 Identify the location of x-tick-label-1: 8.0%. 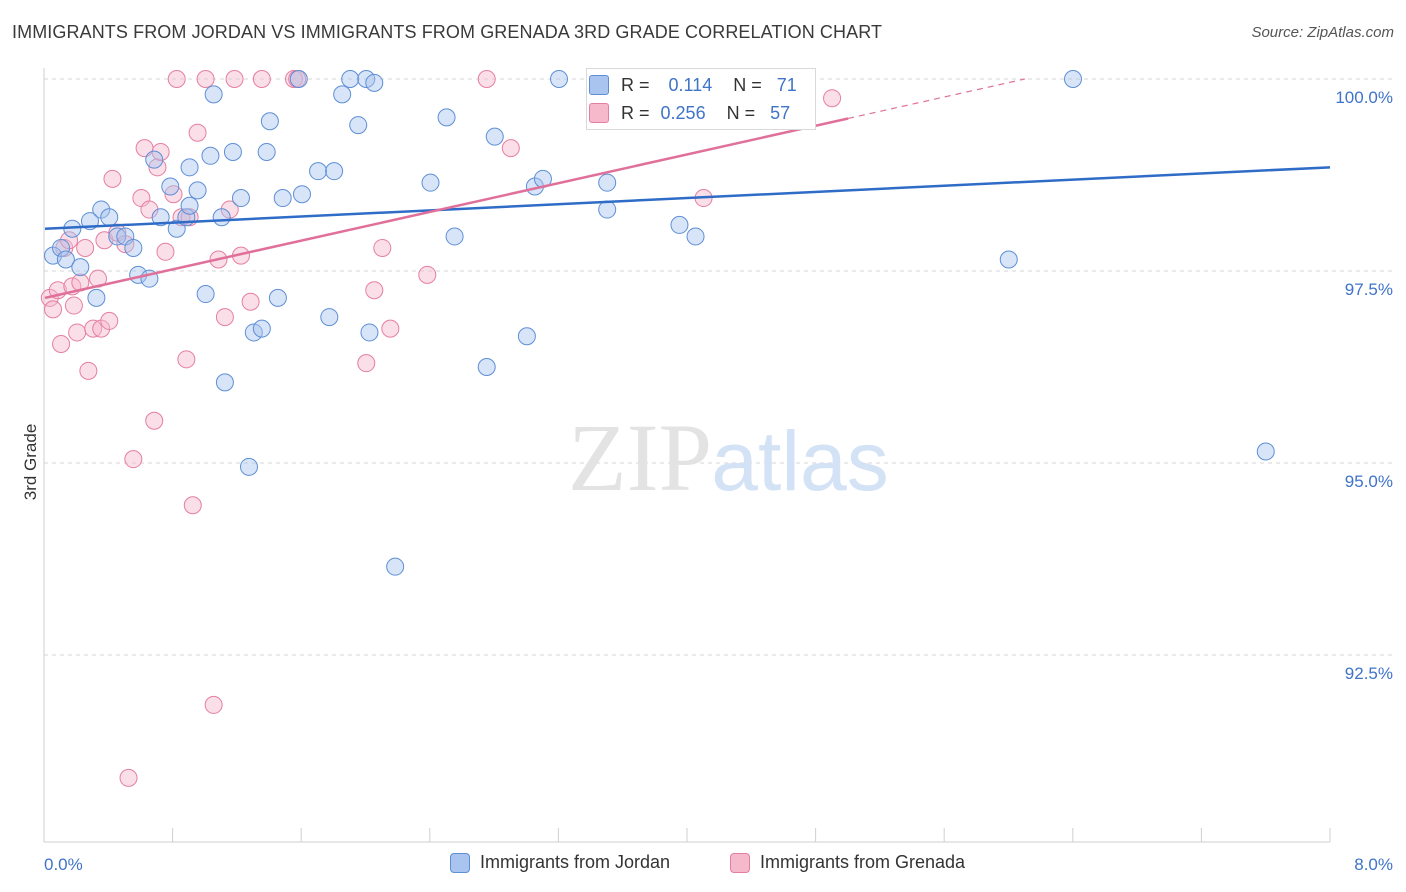
(1373, 864).